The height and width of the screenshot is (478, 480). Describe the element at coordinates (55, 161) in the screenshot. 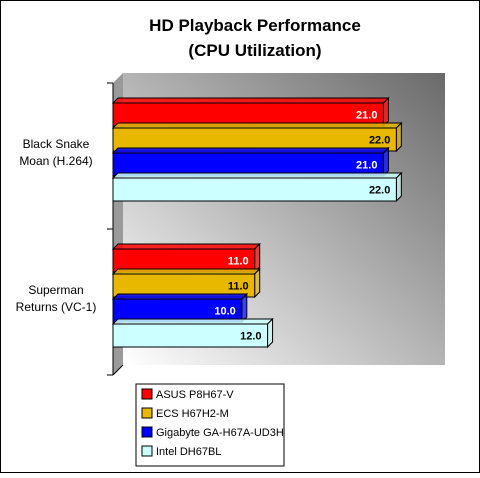

I see `category-label-0-line-1: Moan (H.264)` at that location.